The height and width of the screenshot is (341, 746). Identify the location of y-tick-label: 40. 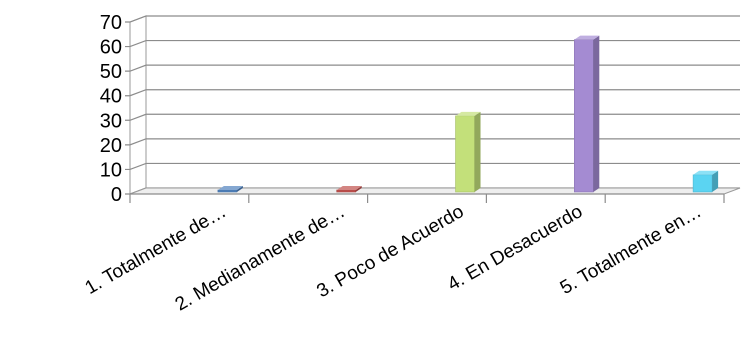
(111, 97).